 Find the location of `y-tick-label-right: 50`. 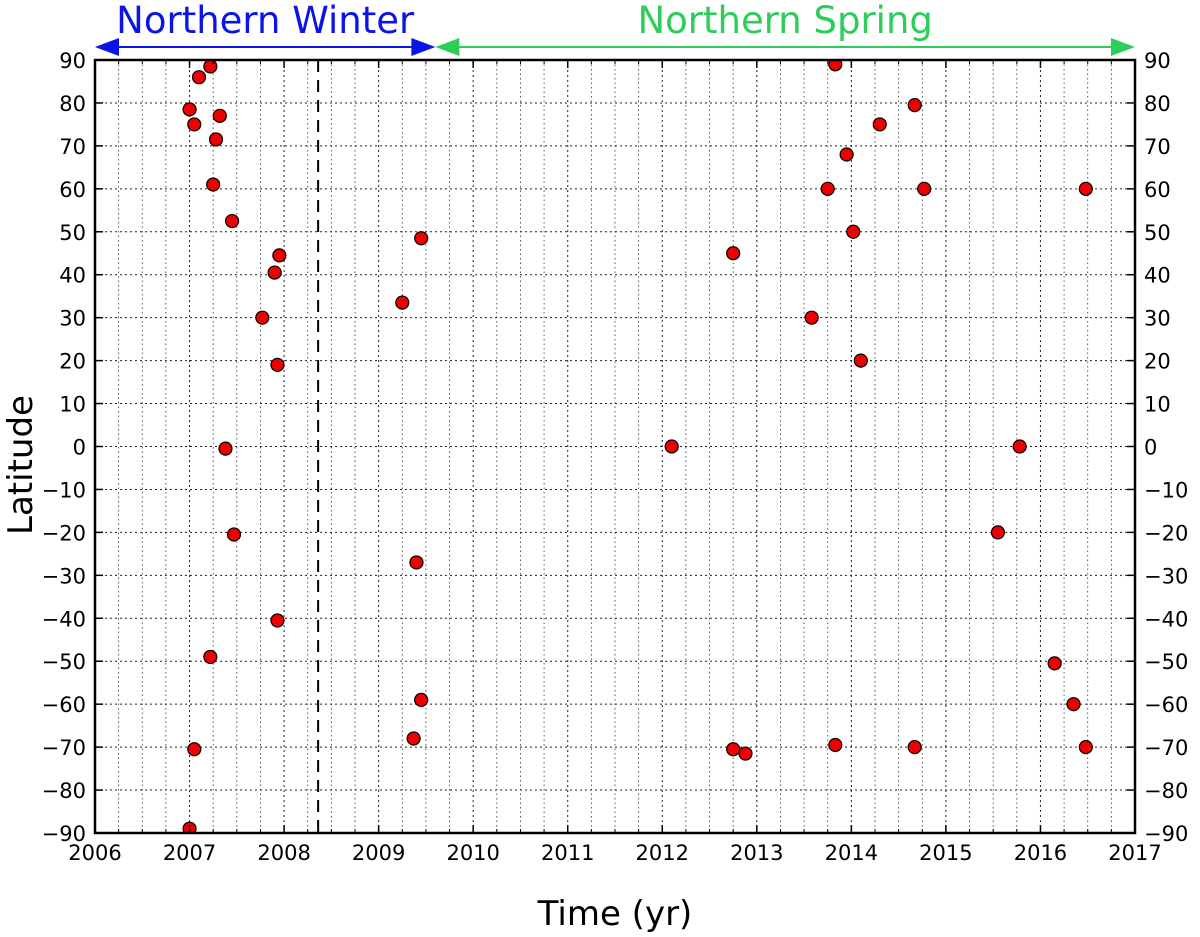

y-tick-label-right: 50 is located at coordinates (1157, 233).